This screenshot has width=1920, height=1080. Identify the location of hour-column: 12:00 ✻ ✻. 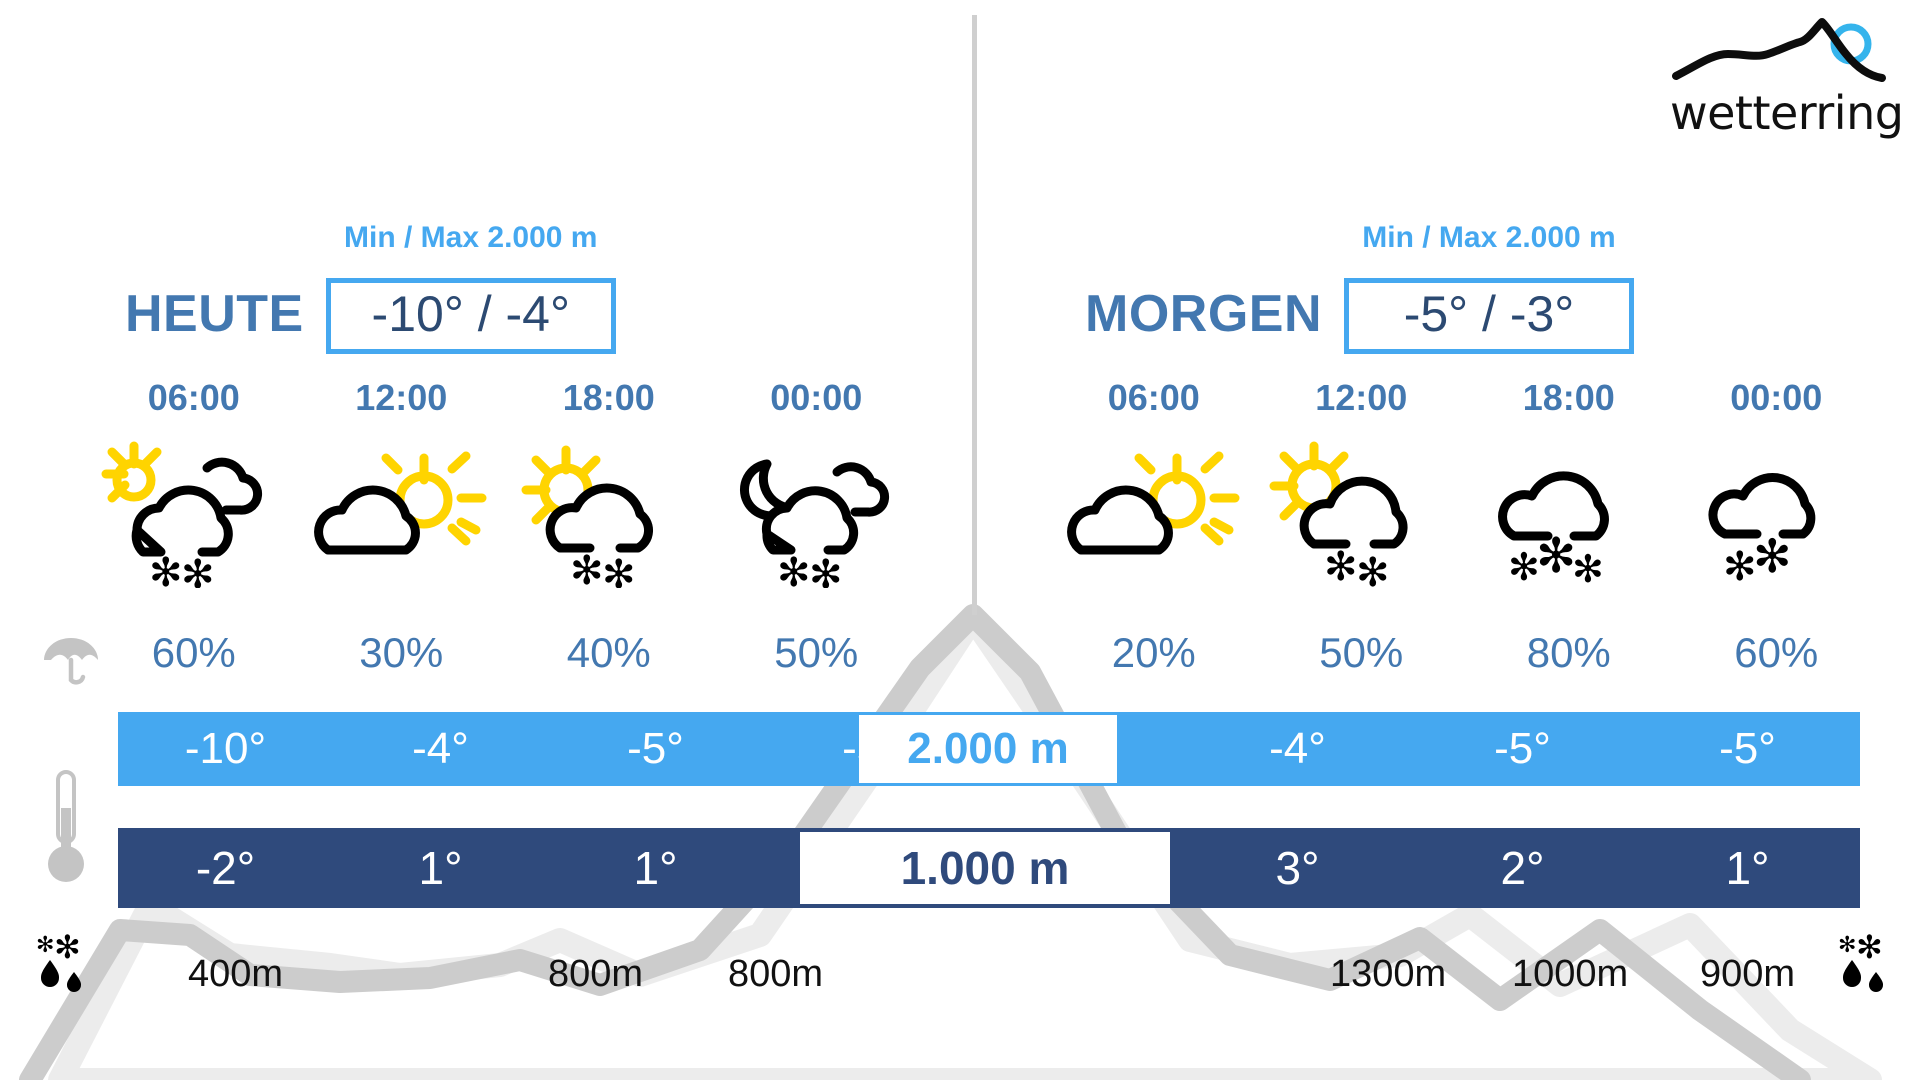
(1362, 484).